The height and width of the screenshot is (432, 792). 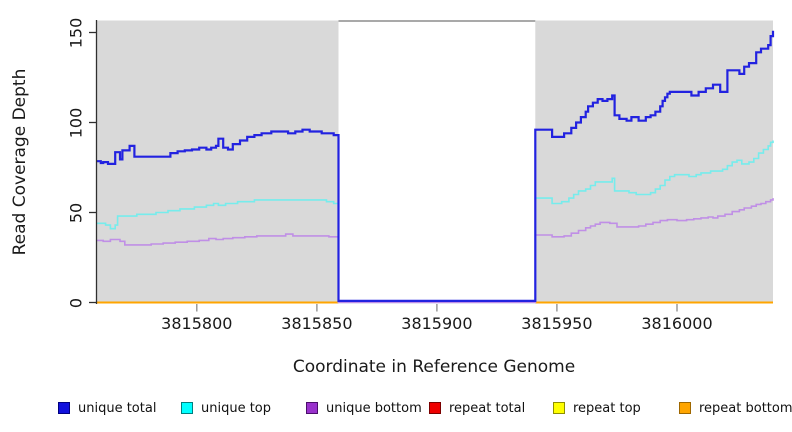 I want to click on y-axis-title: Read Coverage Depth, so click(x=20, y=162).